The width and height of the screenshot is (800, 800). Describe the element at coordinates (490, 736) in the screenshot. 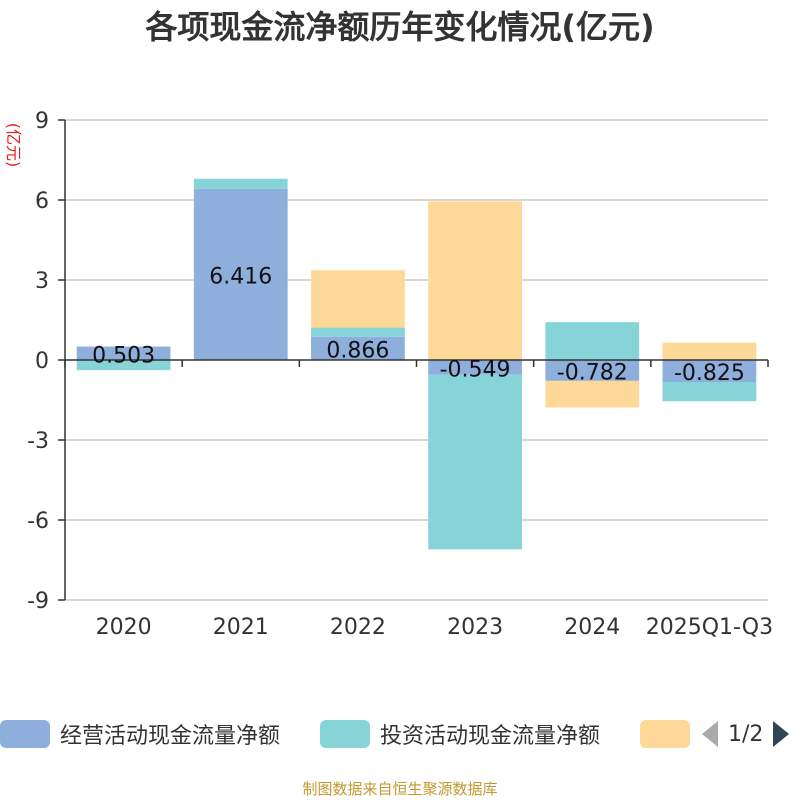

I see `legend-label-investing: 投资活动现金流量净额` at that location.